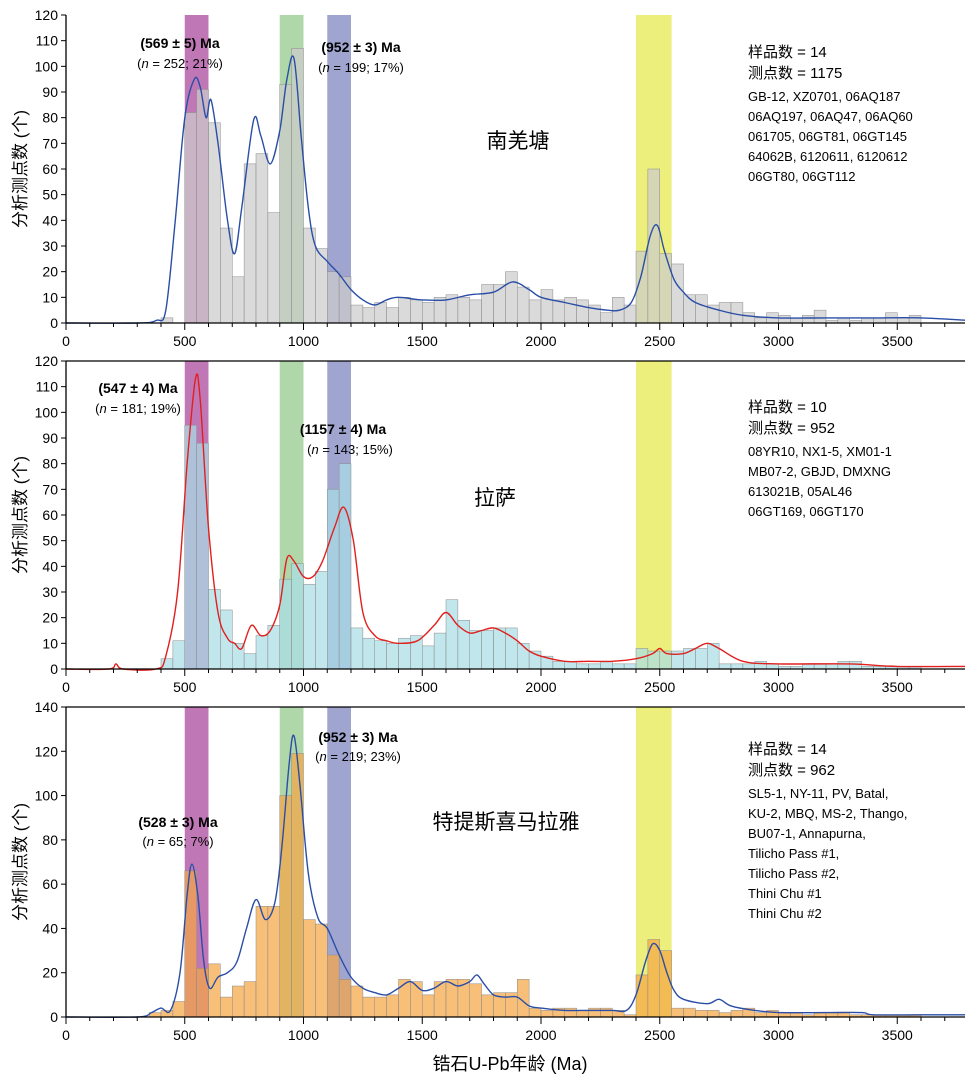 The height and width of the screenshot is (1077, 965). I want to click on y-tick-label: 140, so click(47, 707).